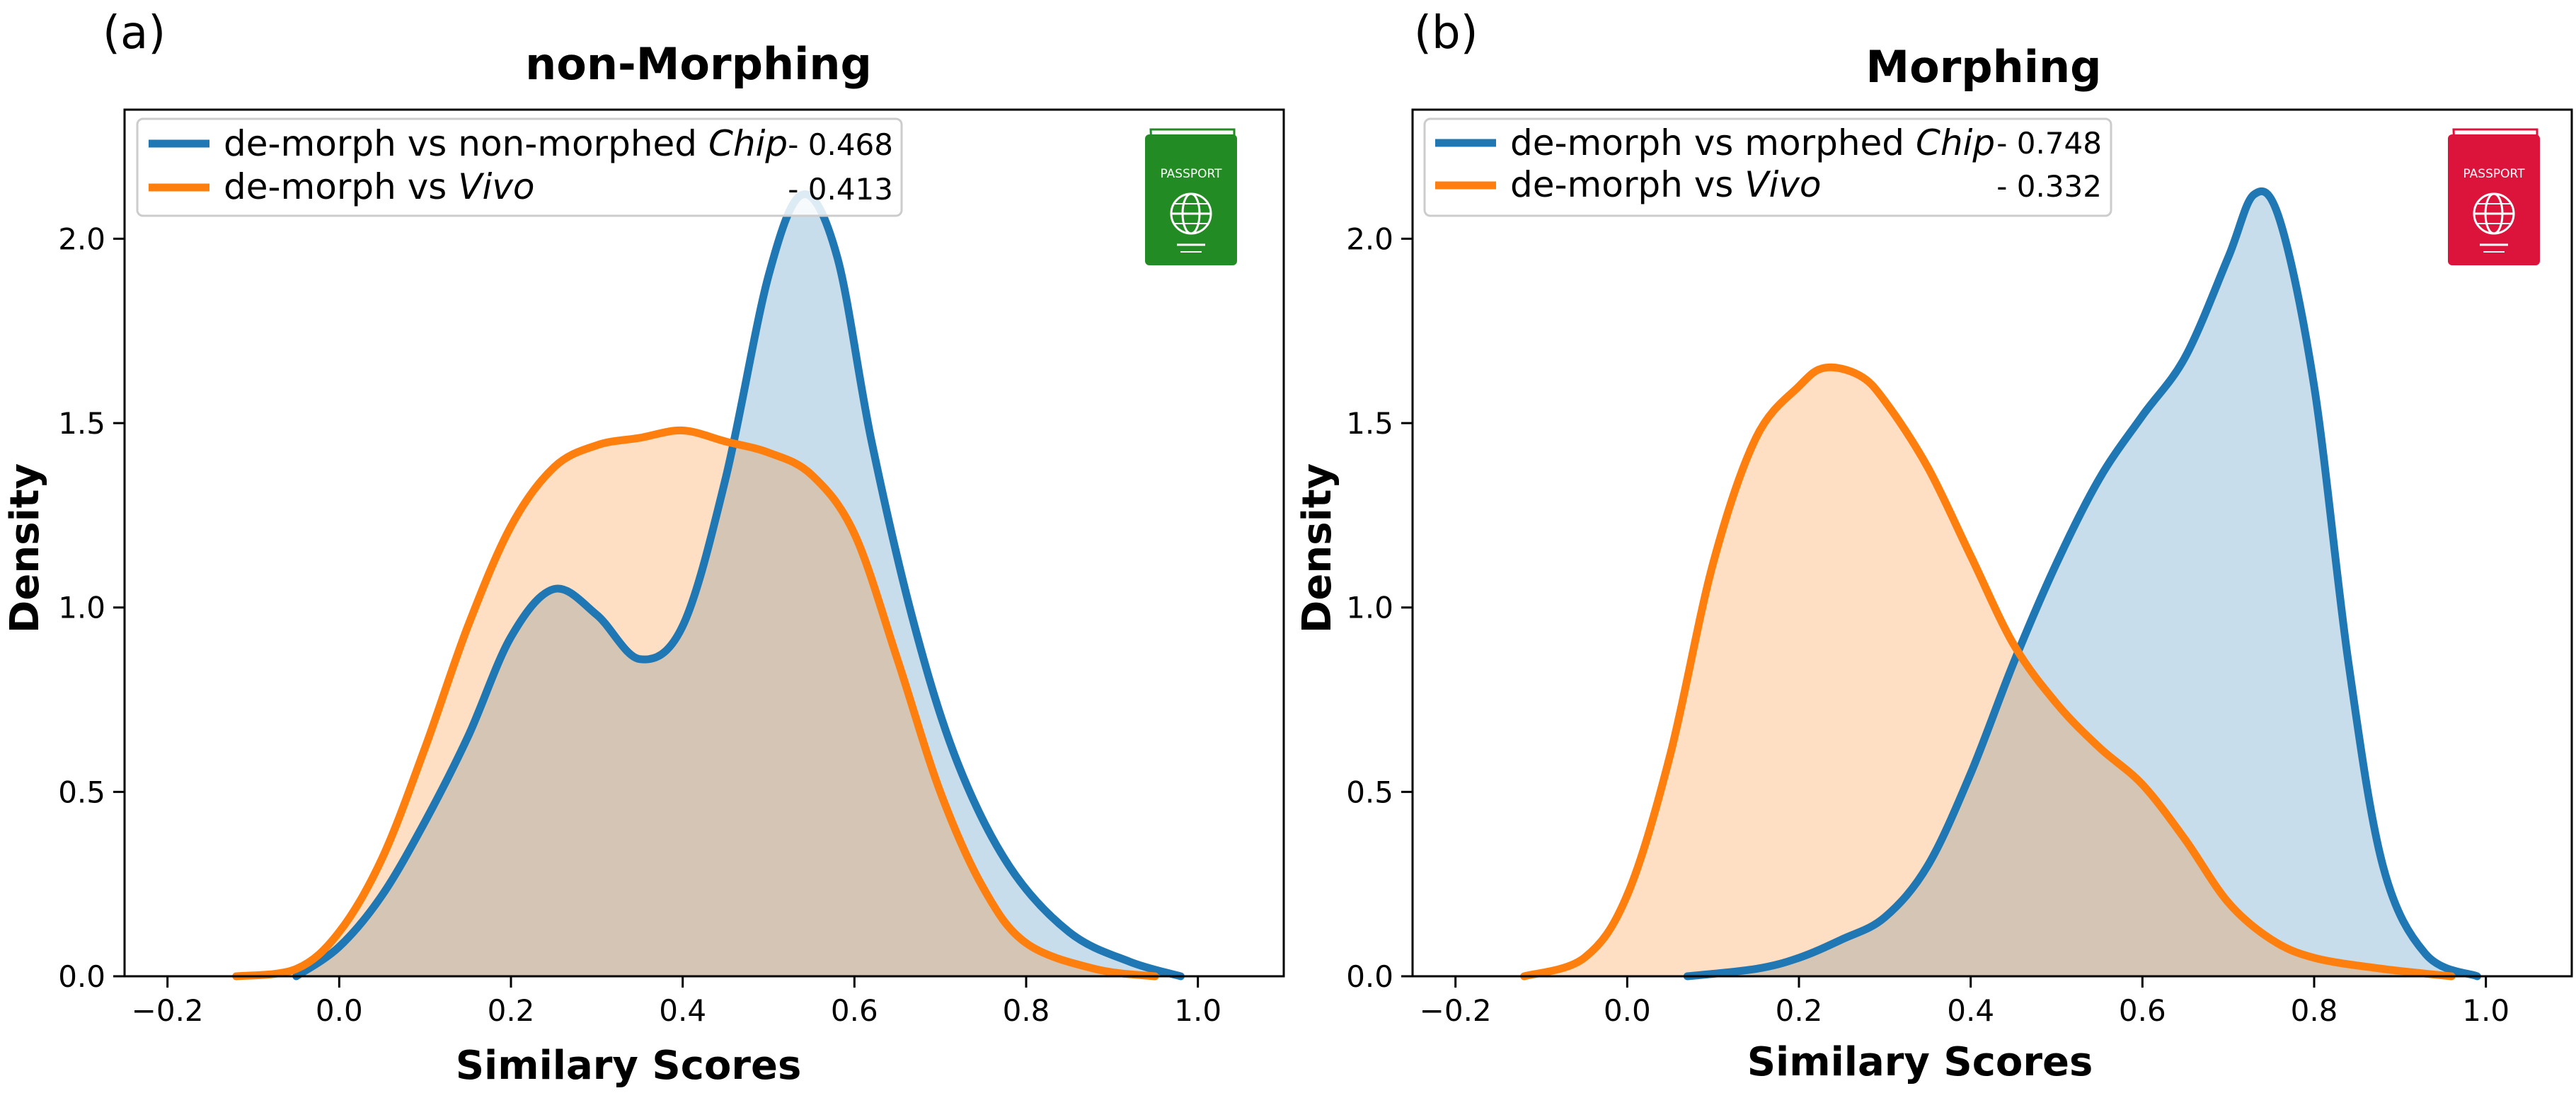 The height and width of the screenshot is (1093, 2576). Describe the element at coordinates (698, 64) in the screenshot. I see `chart-title: non-Morphing` at that location.